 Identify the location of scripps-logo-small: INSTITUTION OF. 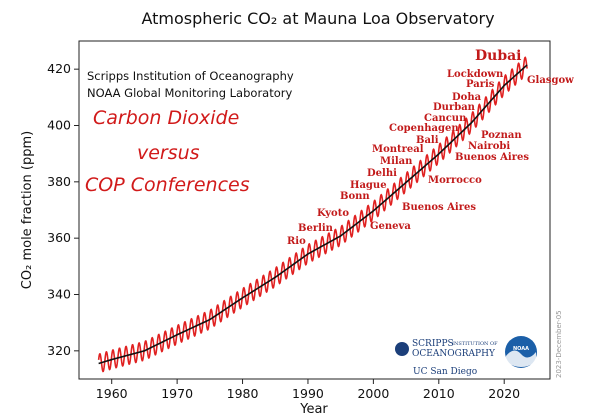
(475, 344).